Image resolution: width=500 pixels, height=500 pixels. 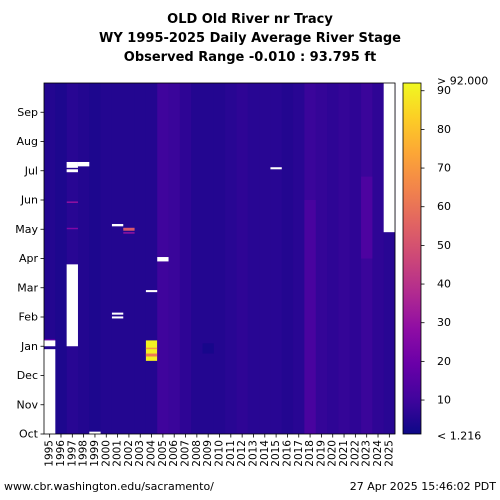 I want to click on y-tick-label-May: May, so click(x=26, y=229).